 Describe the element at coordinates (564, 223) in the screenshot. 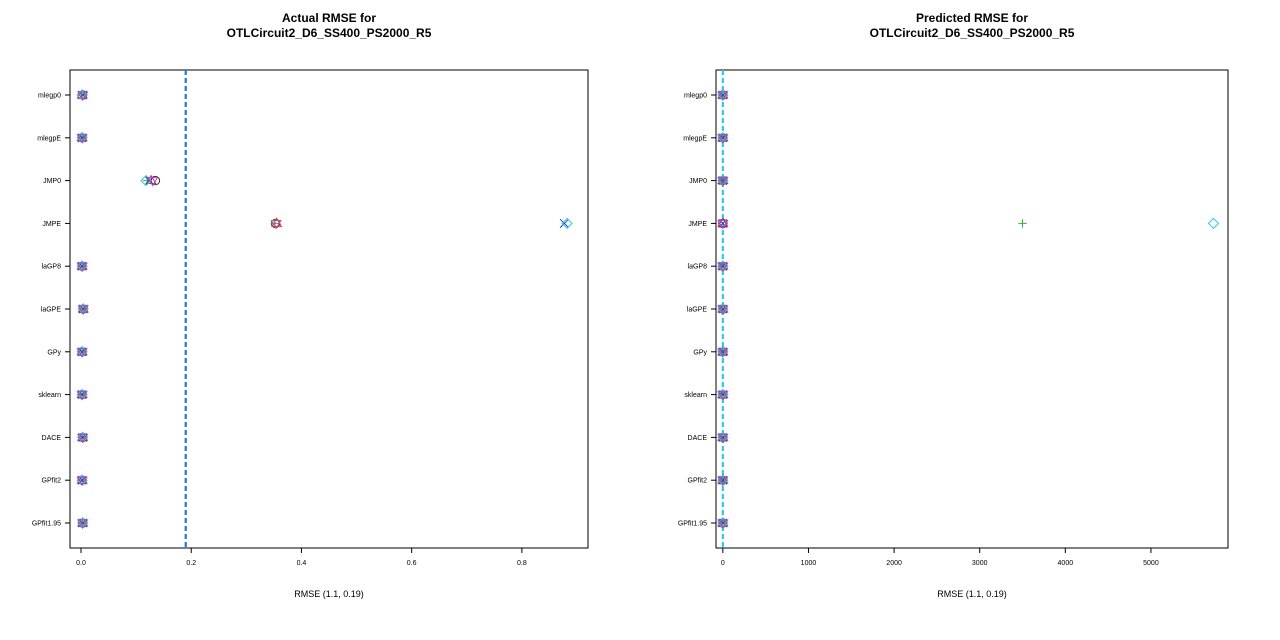

I see `data-point-x` at that location.